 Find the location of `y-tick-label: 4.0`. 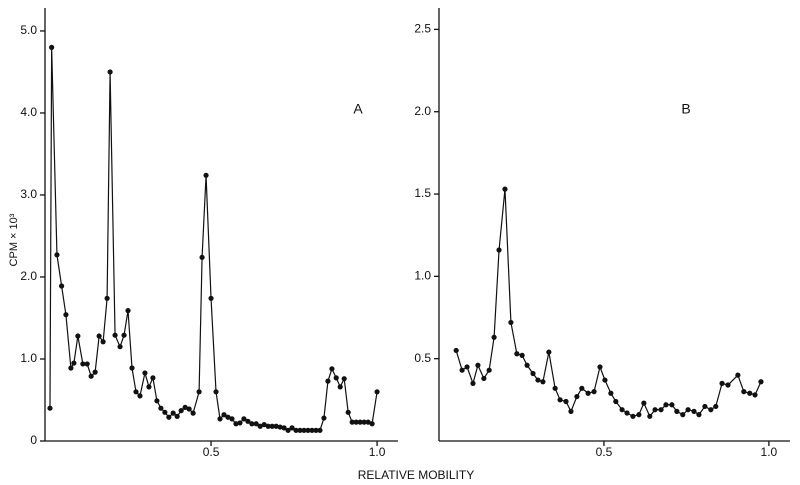

y-tick-label: 4.0 is located at coordinates (28, 112).